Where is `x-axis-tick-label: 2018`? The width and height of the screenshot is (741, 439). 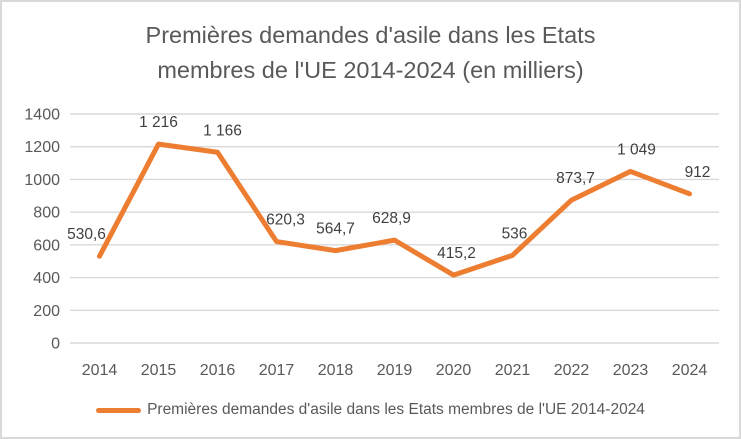 x-axis-tick-label: 2018 is located at coordinates (336, 370).